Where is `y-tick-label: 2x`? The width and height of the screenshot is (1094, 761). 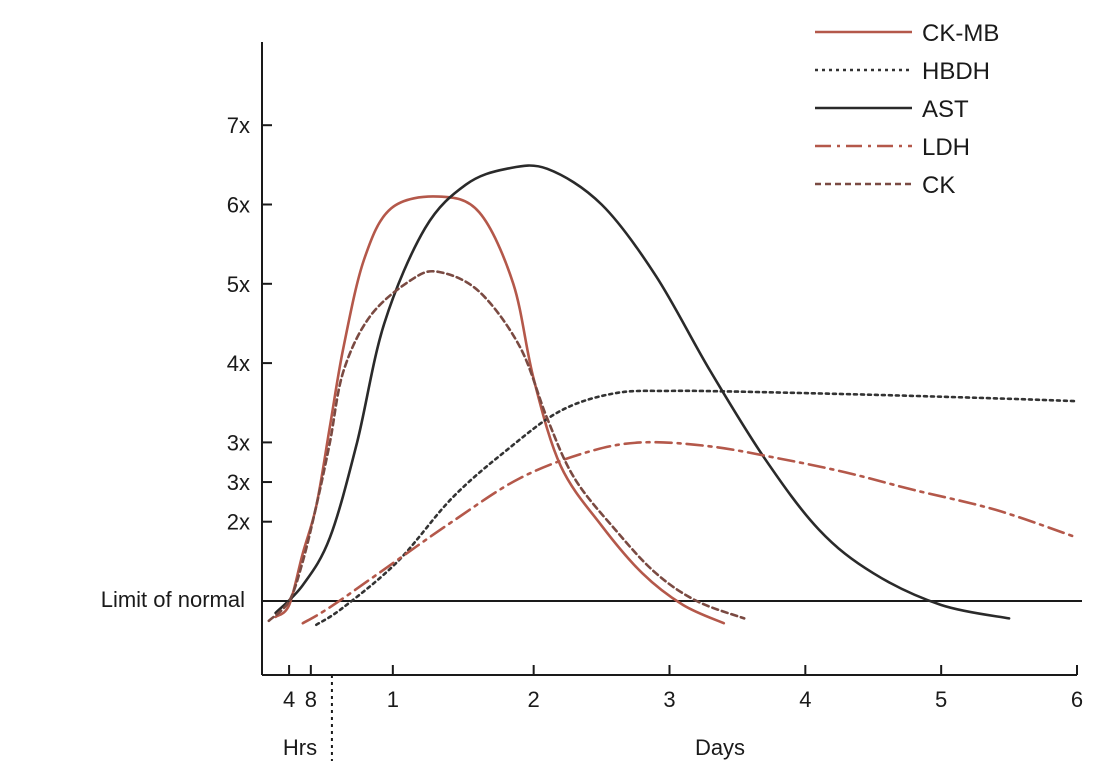 y-tick-label: 2x is located at coordinates (238, 522).